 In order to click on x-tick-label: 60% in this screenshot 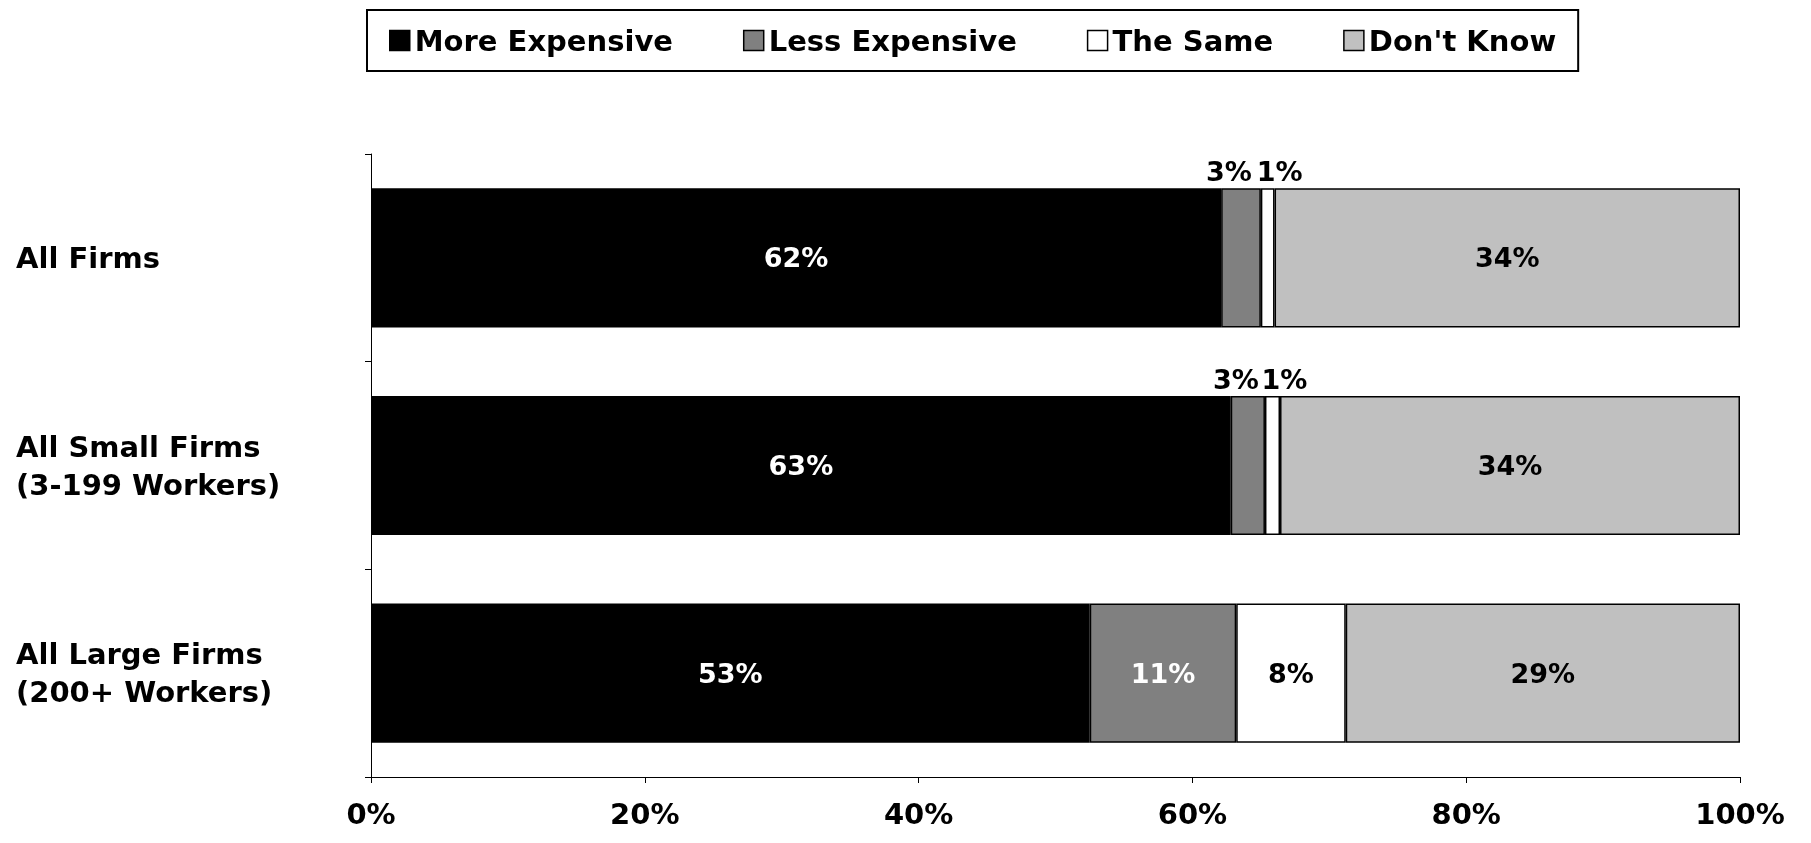, I will do `click(1192, 813)`.